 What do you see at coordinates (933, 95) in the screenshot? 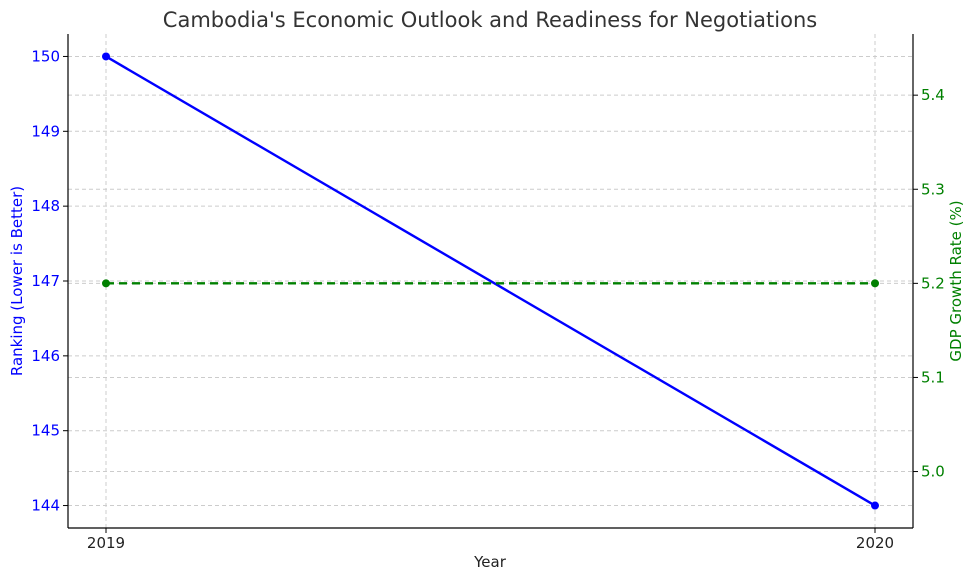
I see `right-y-tick-label: 5.4` at bounding box center [933, 95].